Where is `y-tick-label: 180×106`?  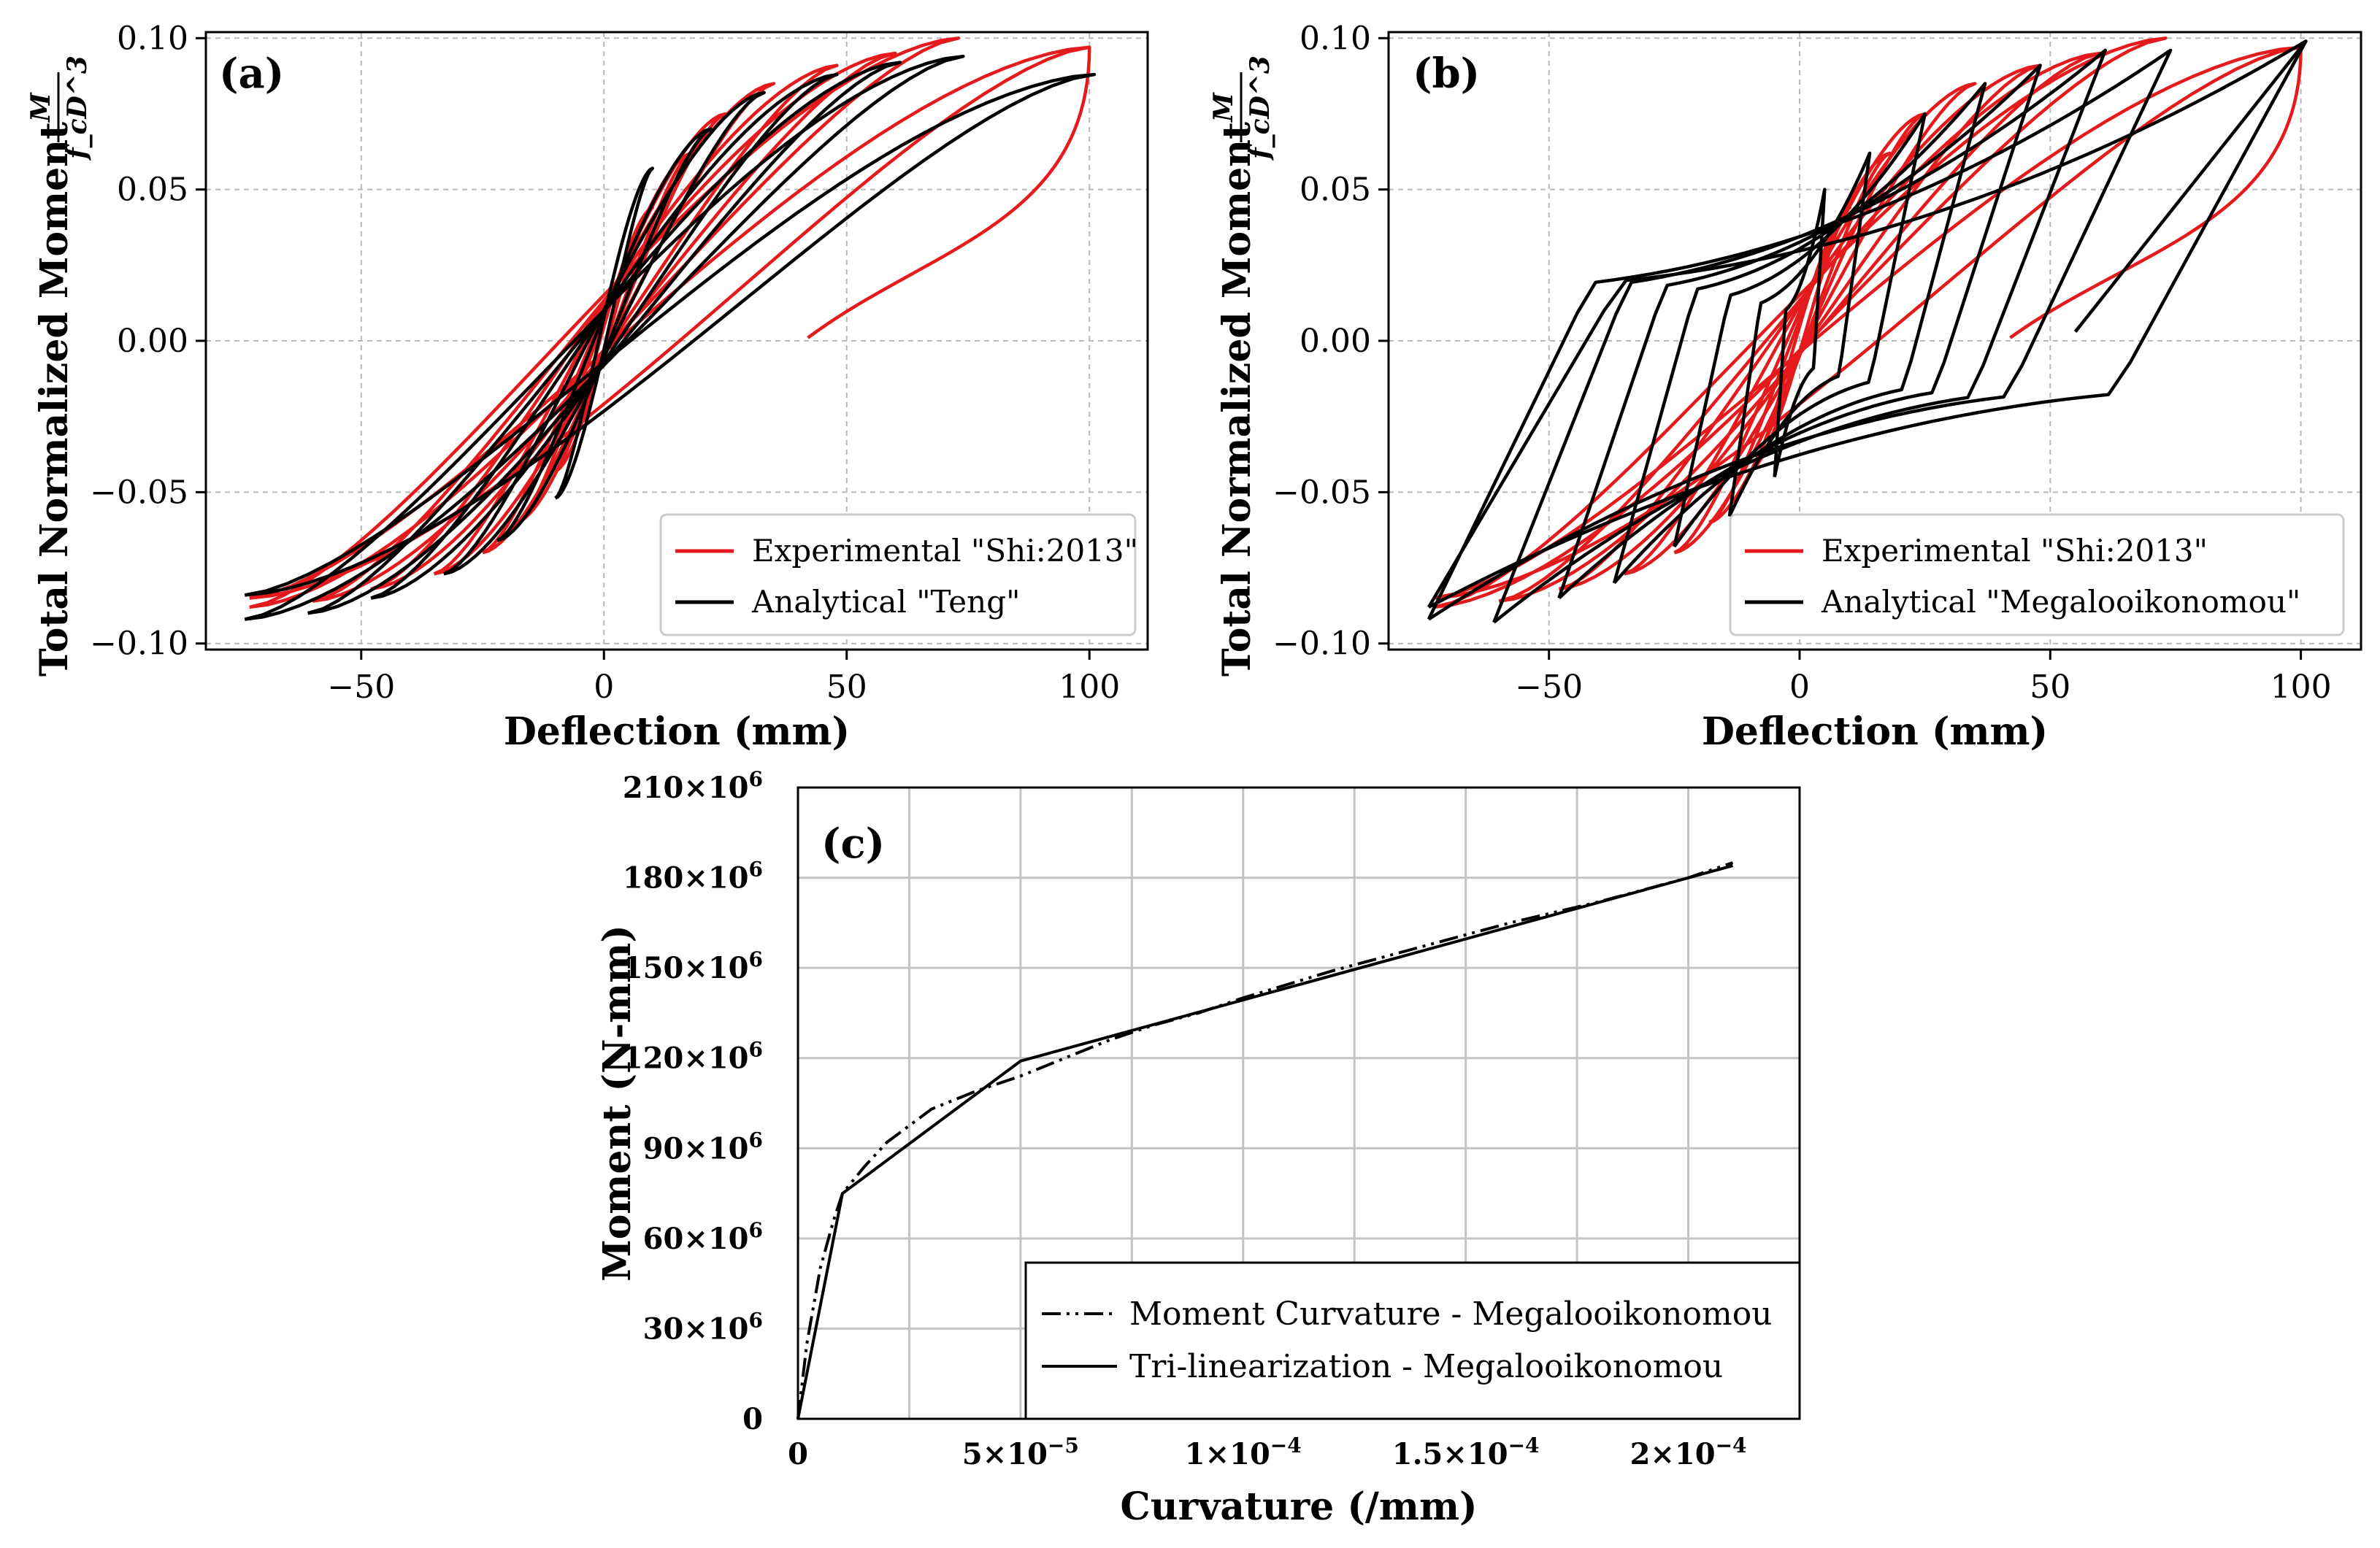
y-tick-label: 180×106 is located at coordinates (693, 877).